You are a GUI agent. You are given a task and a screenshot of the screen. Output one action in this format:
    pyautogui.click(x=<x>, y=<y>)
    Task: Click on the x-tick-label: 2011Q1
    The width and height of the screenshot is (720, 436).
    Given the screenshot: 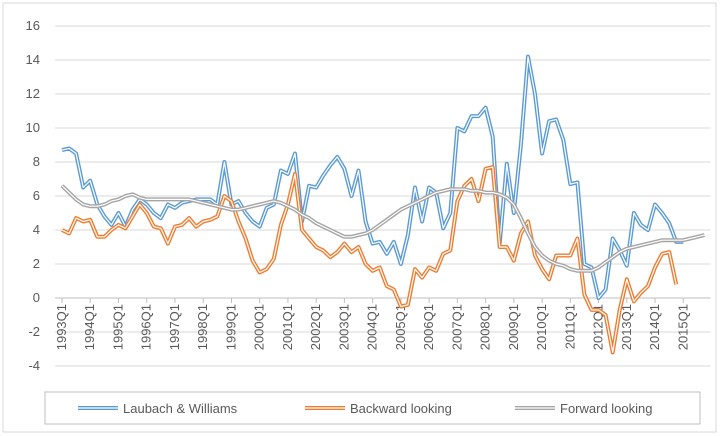 What is the action you would take?
    pyautogui.click(x=569, y=326)
    